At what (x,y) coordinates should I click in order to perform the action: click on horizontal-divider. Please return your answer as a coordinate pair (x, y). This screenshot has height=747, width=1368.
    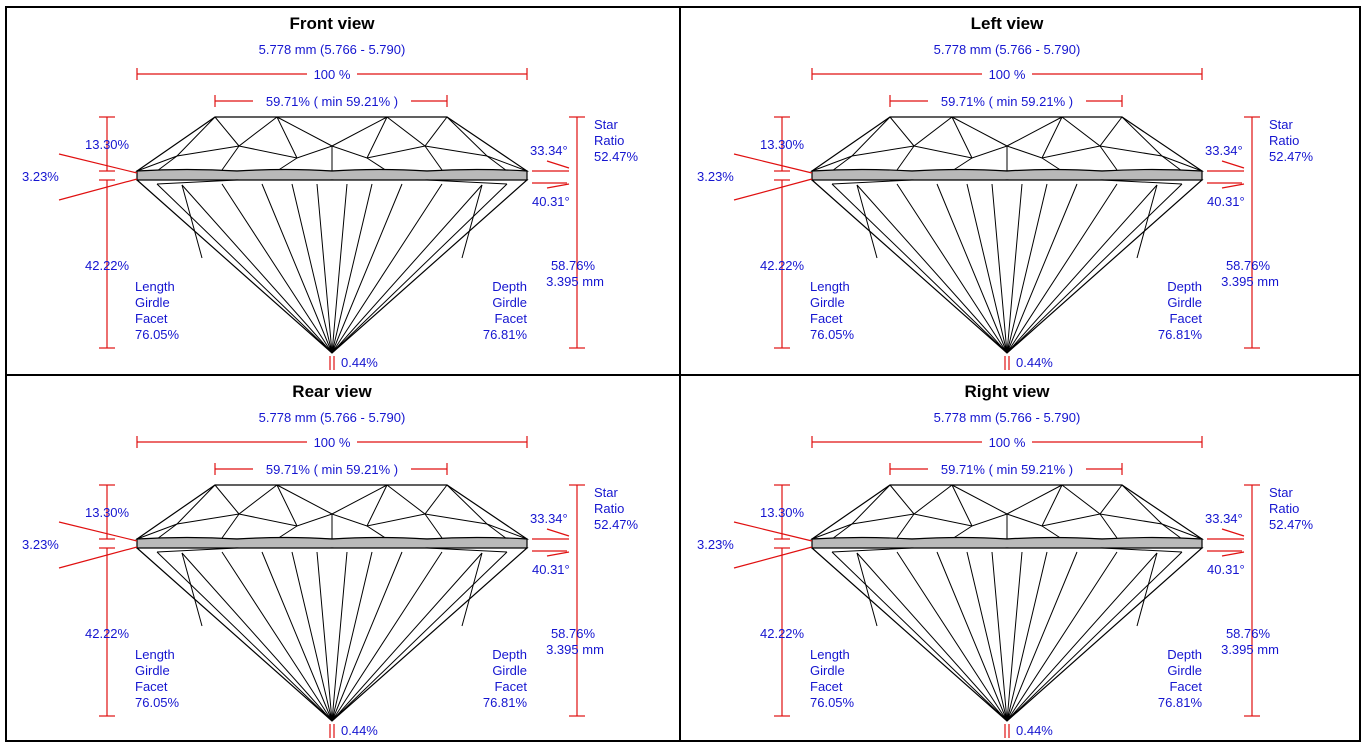
    Looking at the image, I should click on (683, 375).